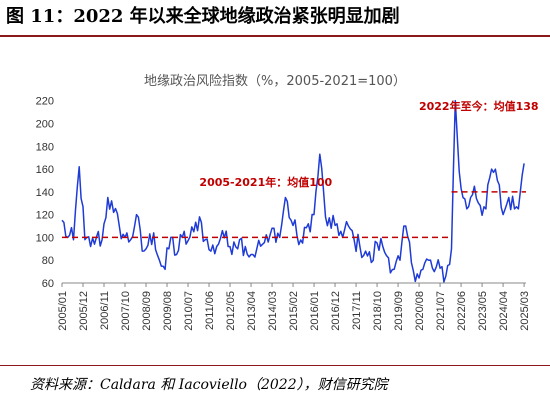  I want to click on x-tick-label: 2023/05, so click(483, 311).